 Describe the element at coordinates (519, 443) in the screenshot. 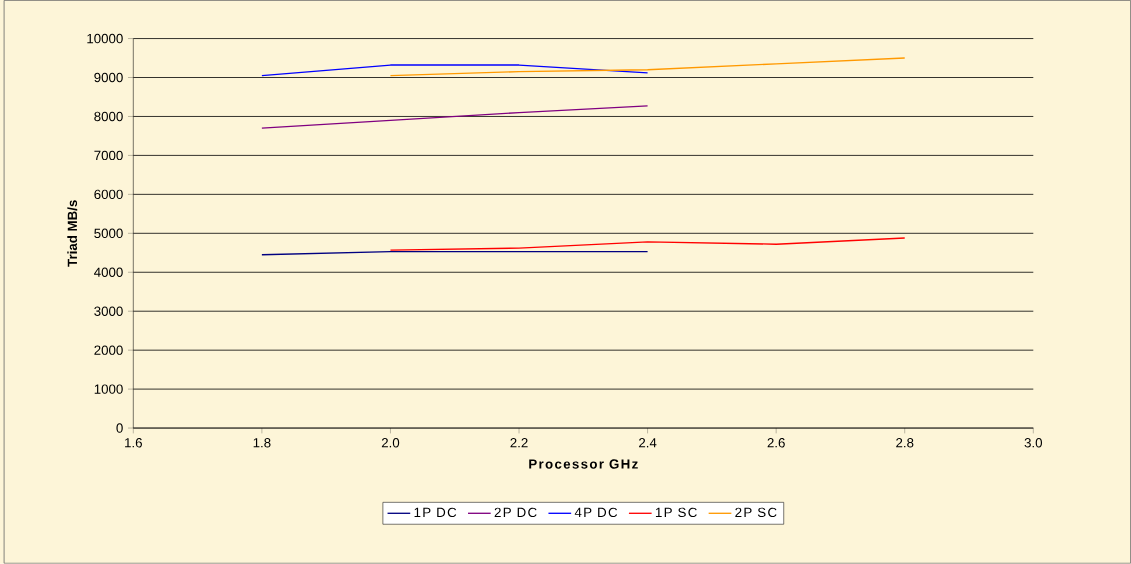

I see `x-tick-label: 2.2` at that location.